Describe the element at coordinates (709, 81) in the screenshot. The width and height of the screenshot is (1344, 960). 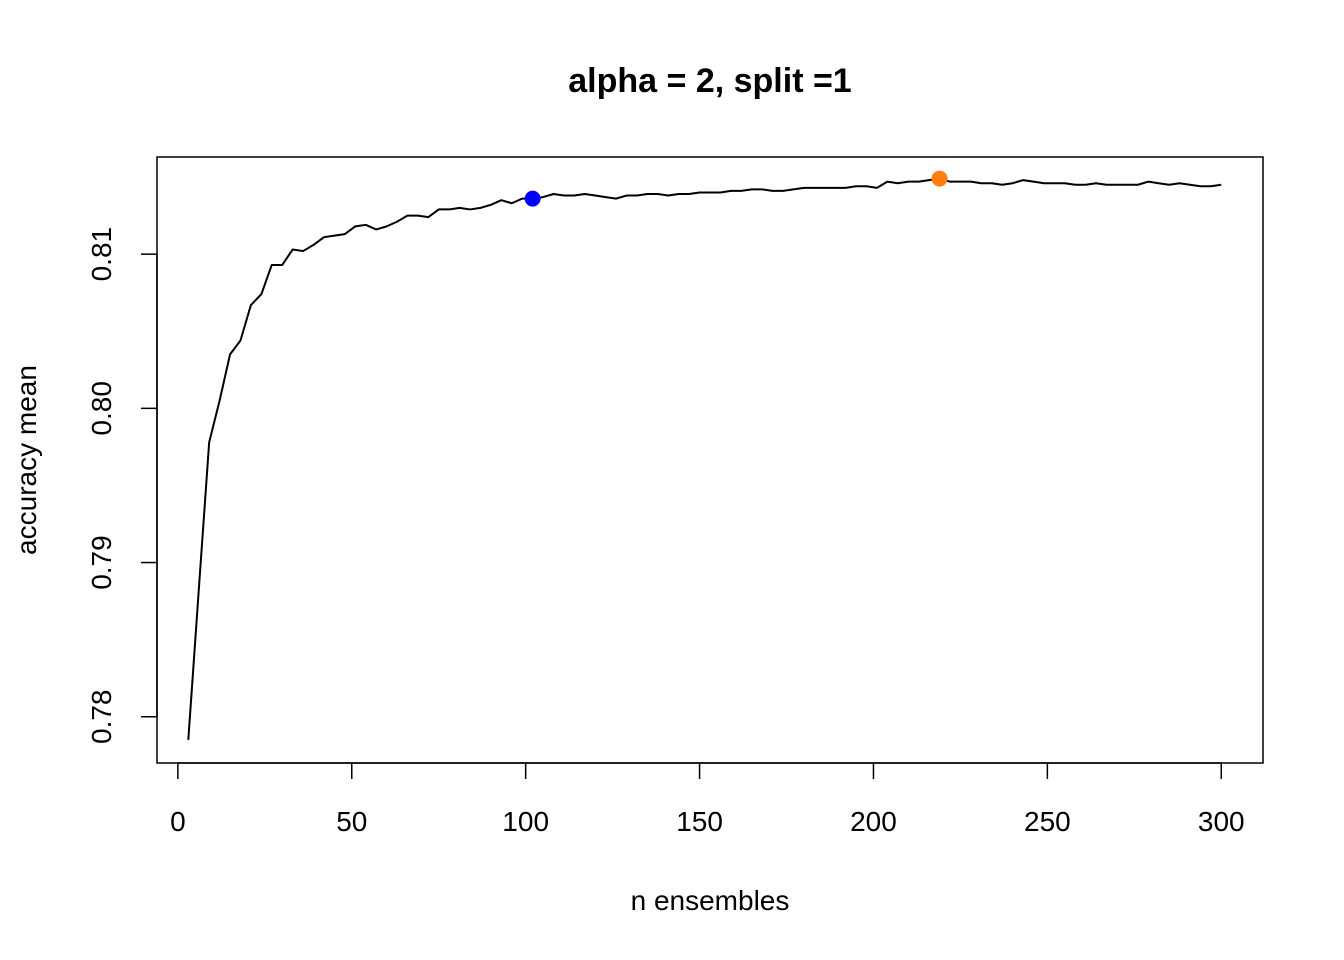
I see `chart-title: alpha = 2, split =1` at that location.